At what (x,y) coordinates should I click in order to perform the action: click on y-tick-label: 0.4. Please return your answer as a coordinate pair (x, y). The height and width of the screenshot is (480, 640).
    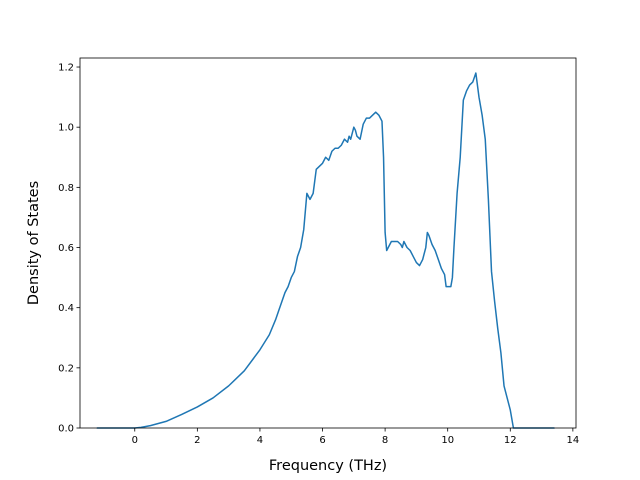
    Looking at the image, I should click on (66, 308).